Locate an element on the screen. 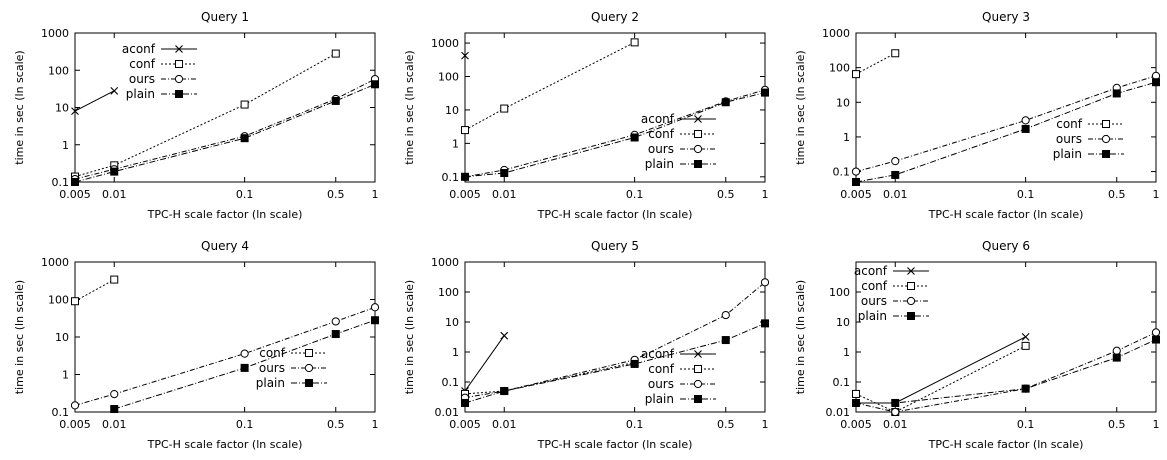 The height and width of the screenshot is (460, 1167). y-tick-label: 0.01 is located at coordinates (838, 412).